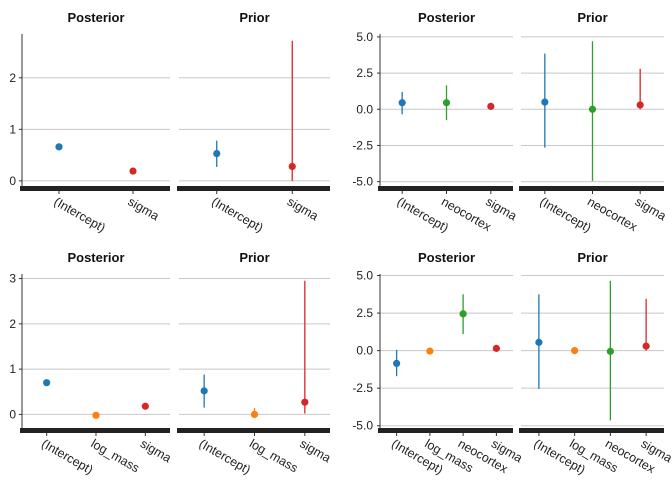  What do you see at coordinates (12, 279) in the screenshot?
I see `y-tick-label: 3` at bounding box center [12, 279].